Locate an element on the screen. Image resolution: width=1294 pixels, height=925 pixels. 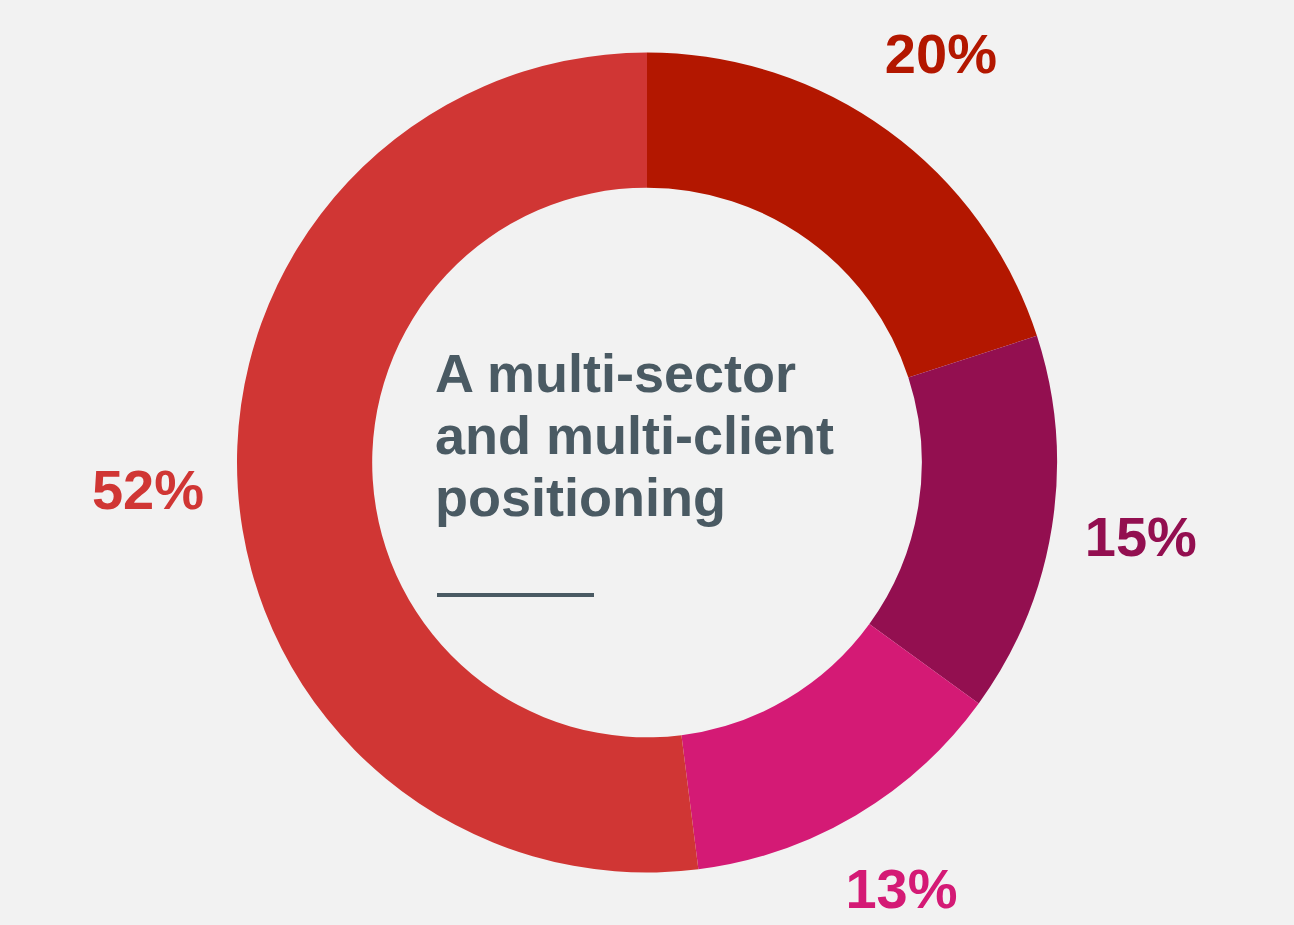
data-label: 13% is located at coordinates (901, 889).